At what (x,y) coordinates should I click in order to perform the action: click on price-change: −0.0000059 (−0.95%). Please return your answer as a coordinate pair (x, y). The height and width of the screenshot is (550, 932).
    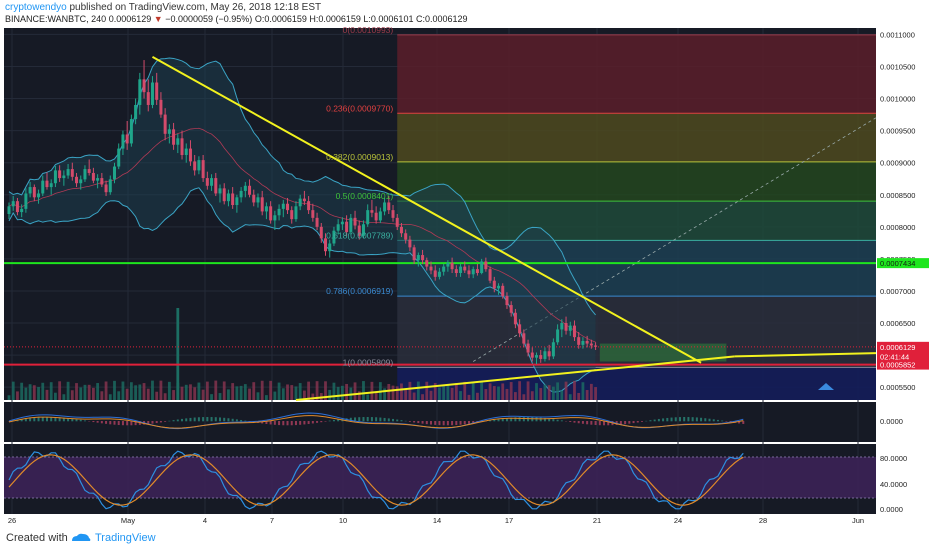
    Looking at the image, I should click on (209, 19).